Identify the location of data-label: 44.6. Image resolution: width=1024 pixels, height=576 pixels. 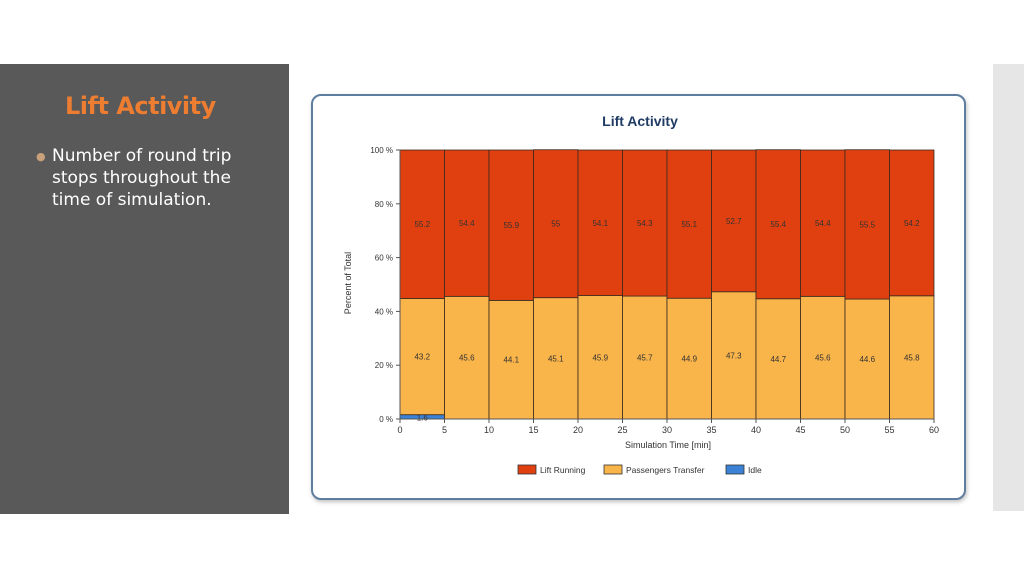
(867, 359).